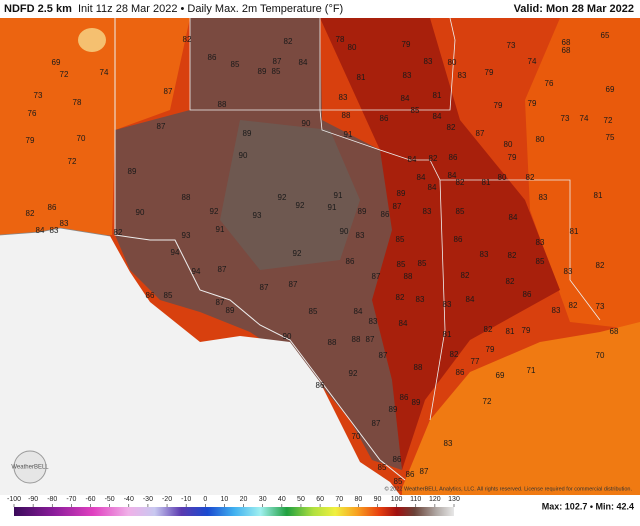  Describe the element at coordinates (397, 499) in the screenshot. I see `colorbar-tick-label: 100` at that location.